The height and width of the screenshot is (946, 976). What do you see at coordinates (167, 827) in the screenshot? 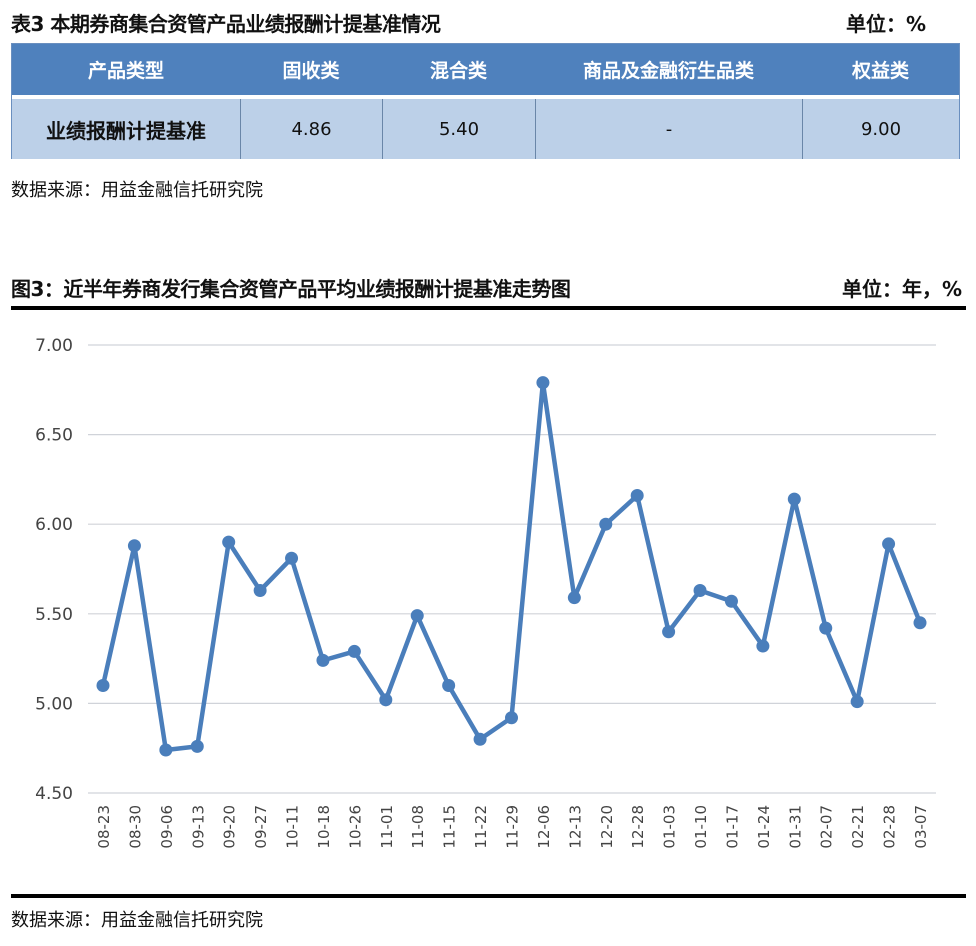
I see `x-tick-label: 09-06` at bounding box center [167, 827].